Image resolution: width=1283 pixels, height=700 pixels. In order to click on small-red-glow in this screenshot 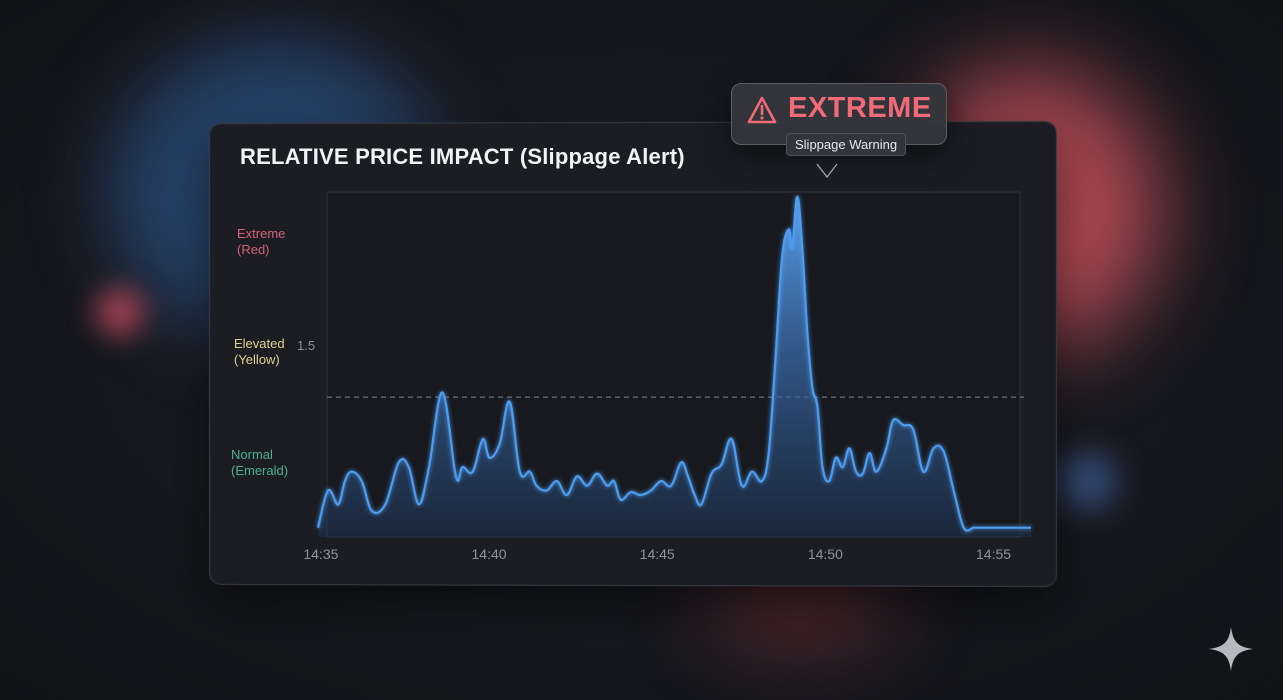, I will do `click(120, 312)`.